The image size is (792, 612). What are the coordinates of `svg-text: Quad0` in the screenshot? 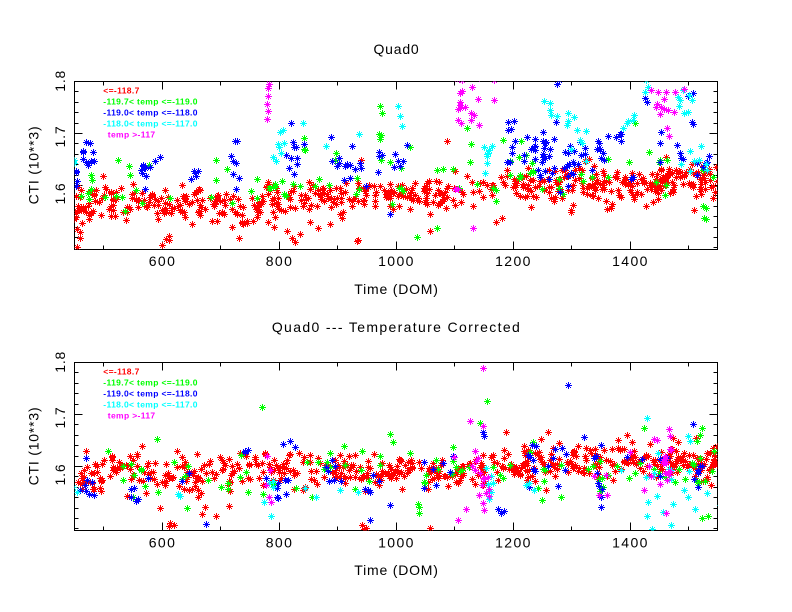 It's located at (396, 49).